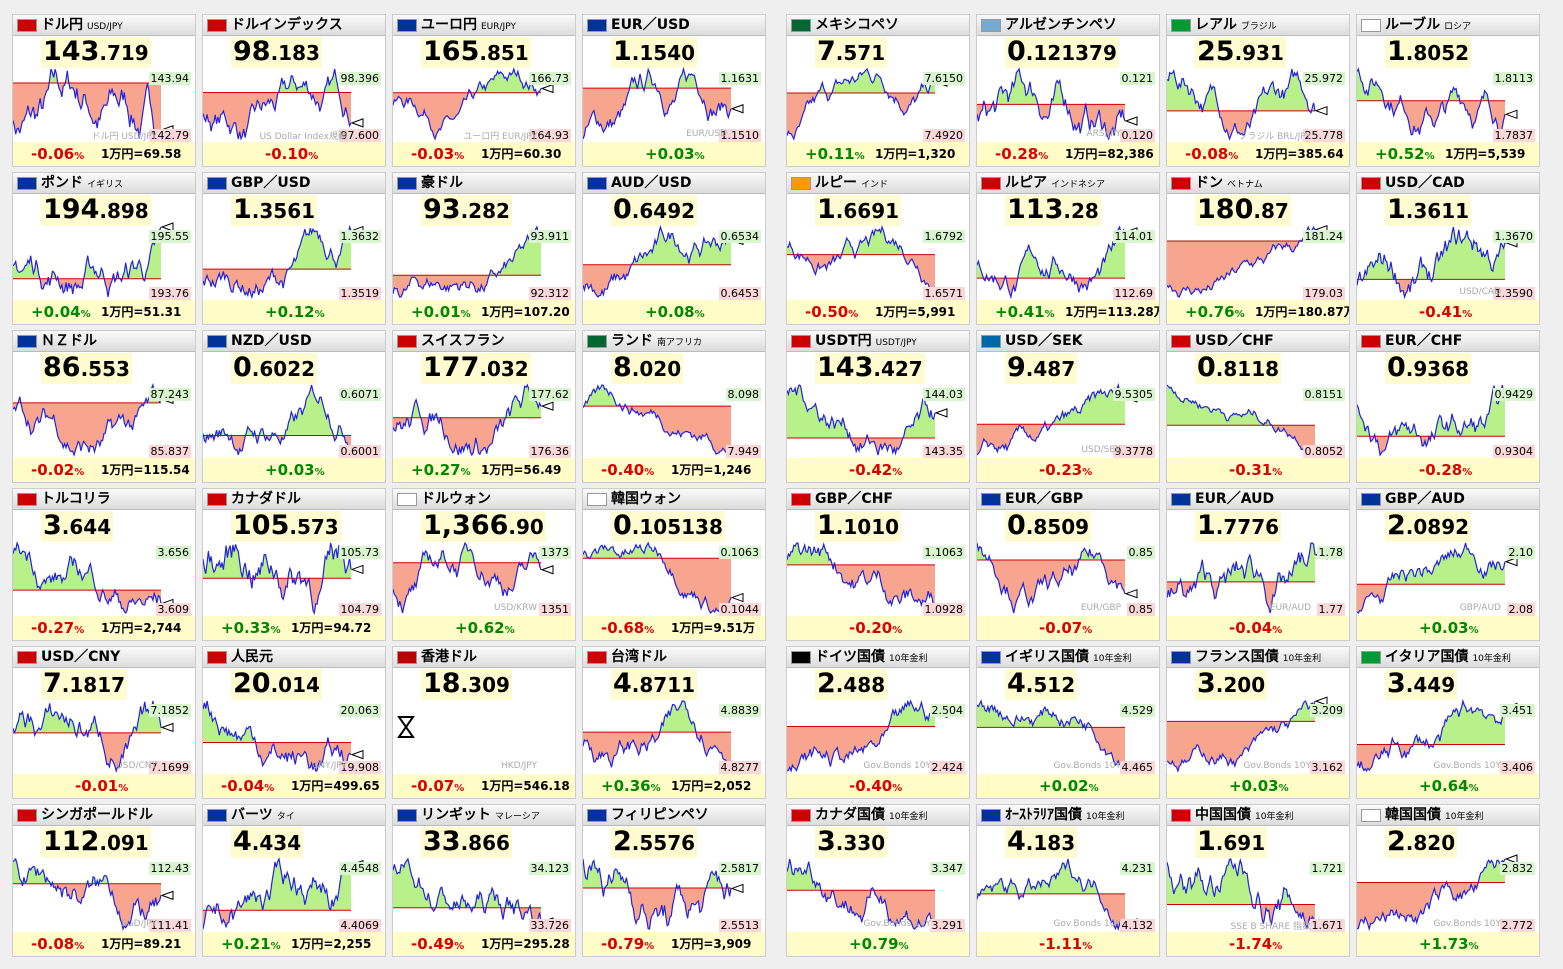  What do you see at coordinates (1258, 944) in the screenshot?
I see `change-bar: -1.74%` at bounding box center [1258, 944].